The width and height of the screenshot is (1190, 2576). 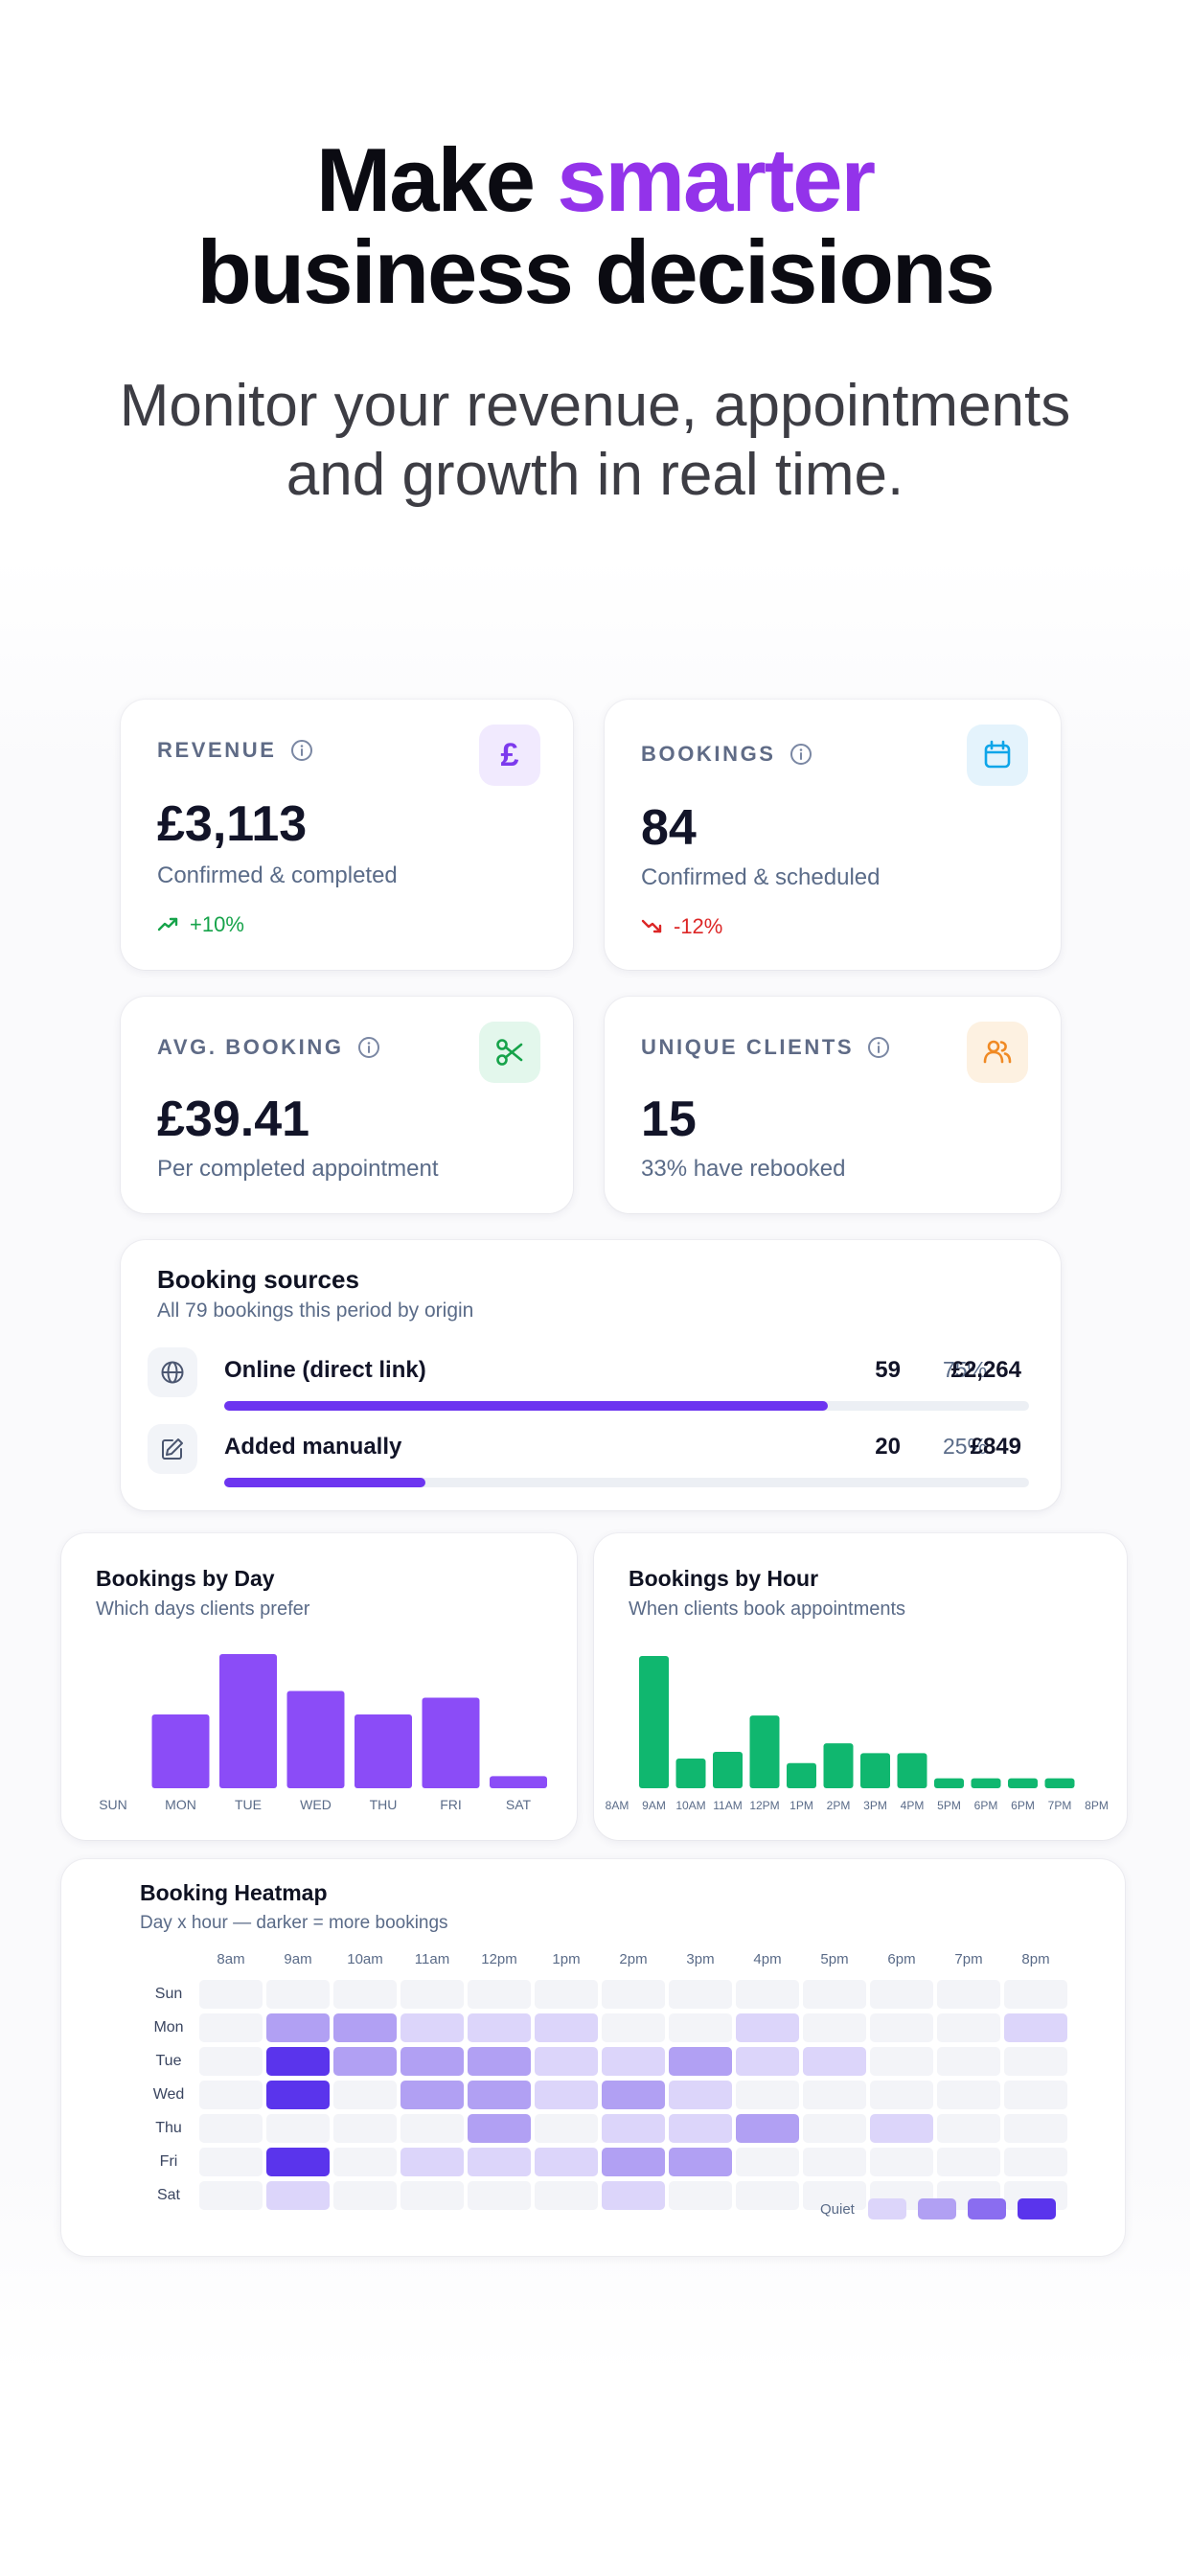 I want to click on chart-bar, so click(x=451, y=1742).